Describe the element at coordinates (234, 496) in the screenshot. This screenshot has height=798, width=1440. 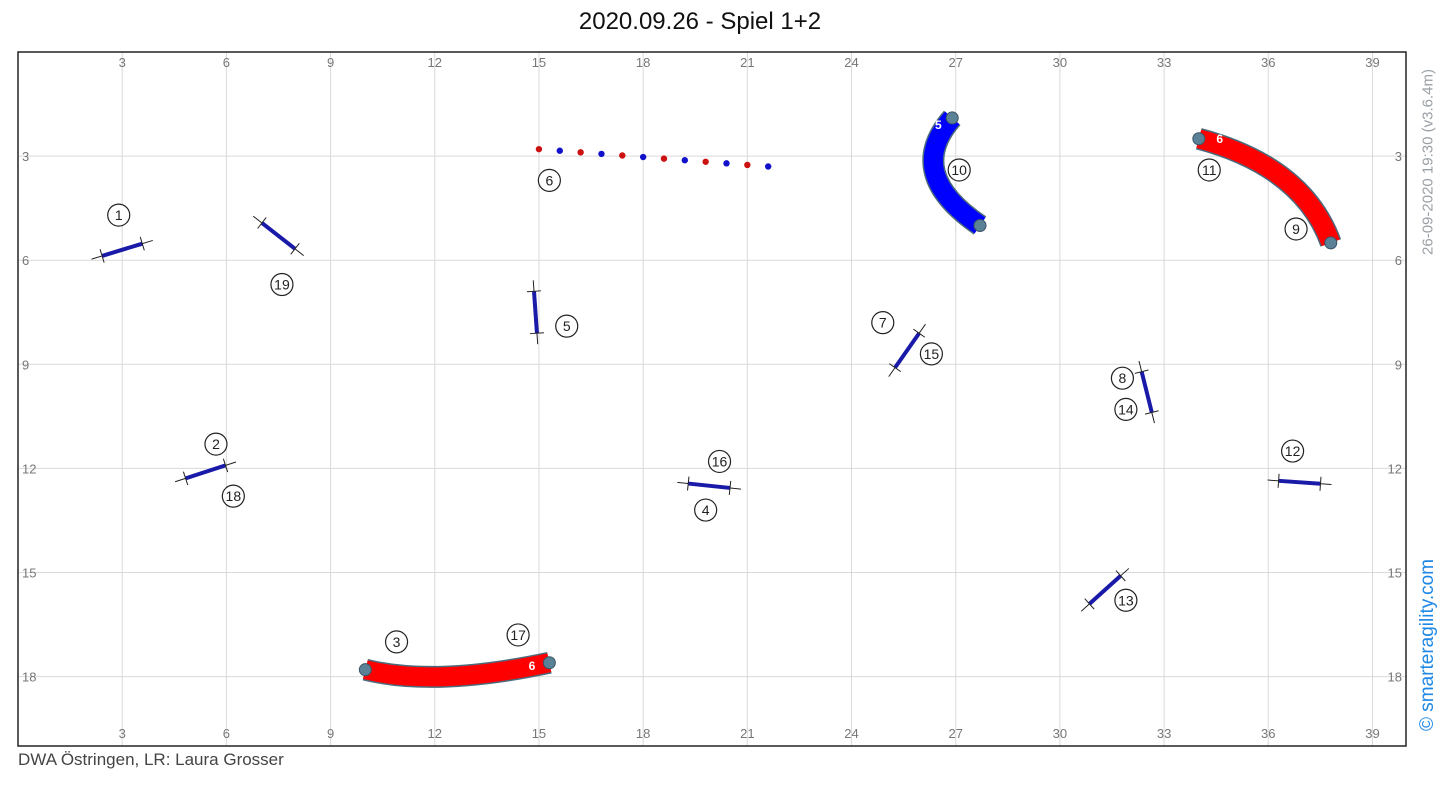
I see `number-label: 18` at that location.